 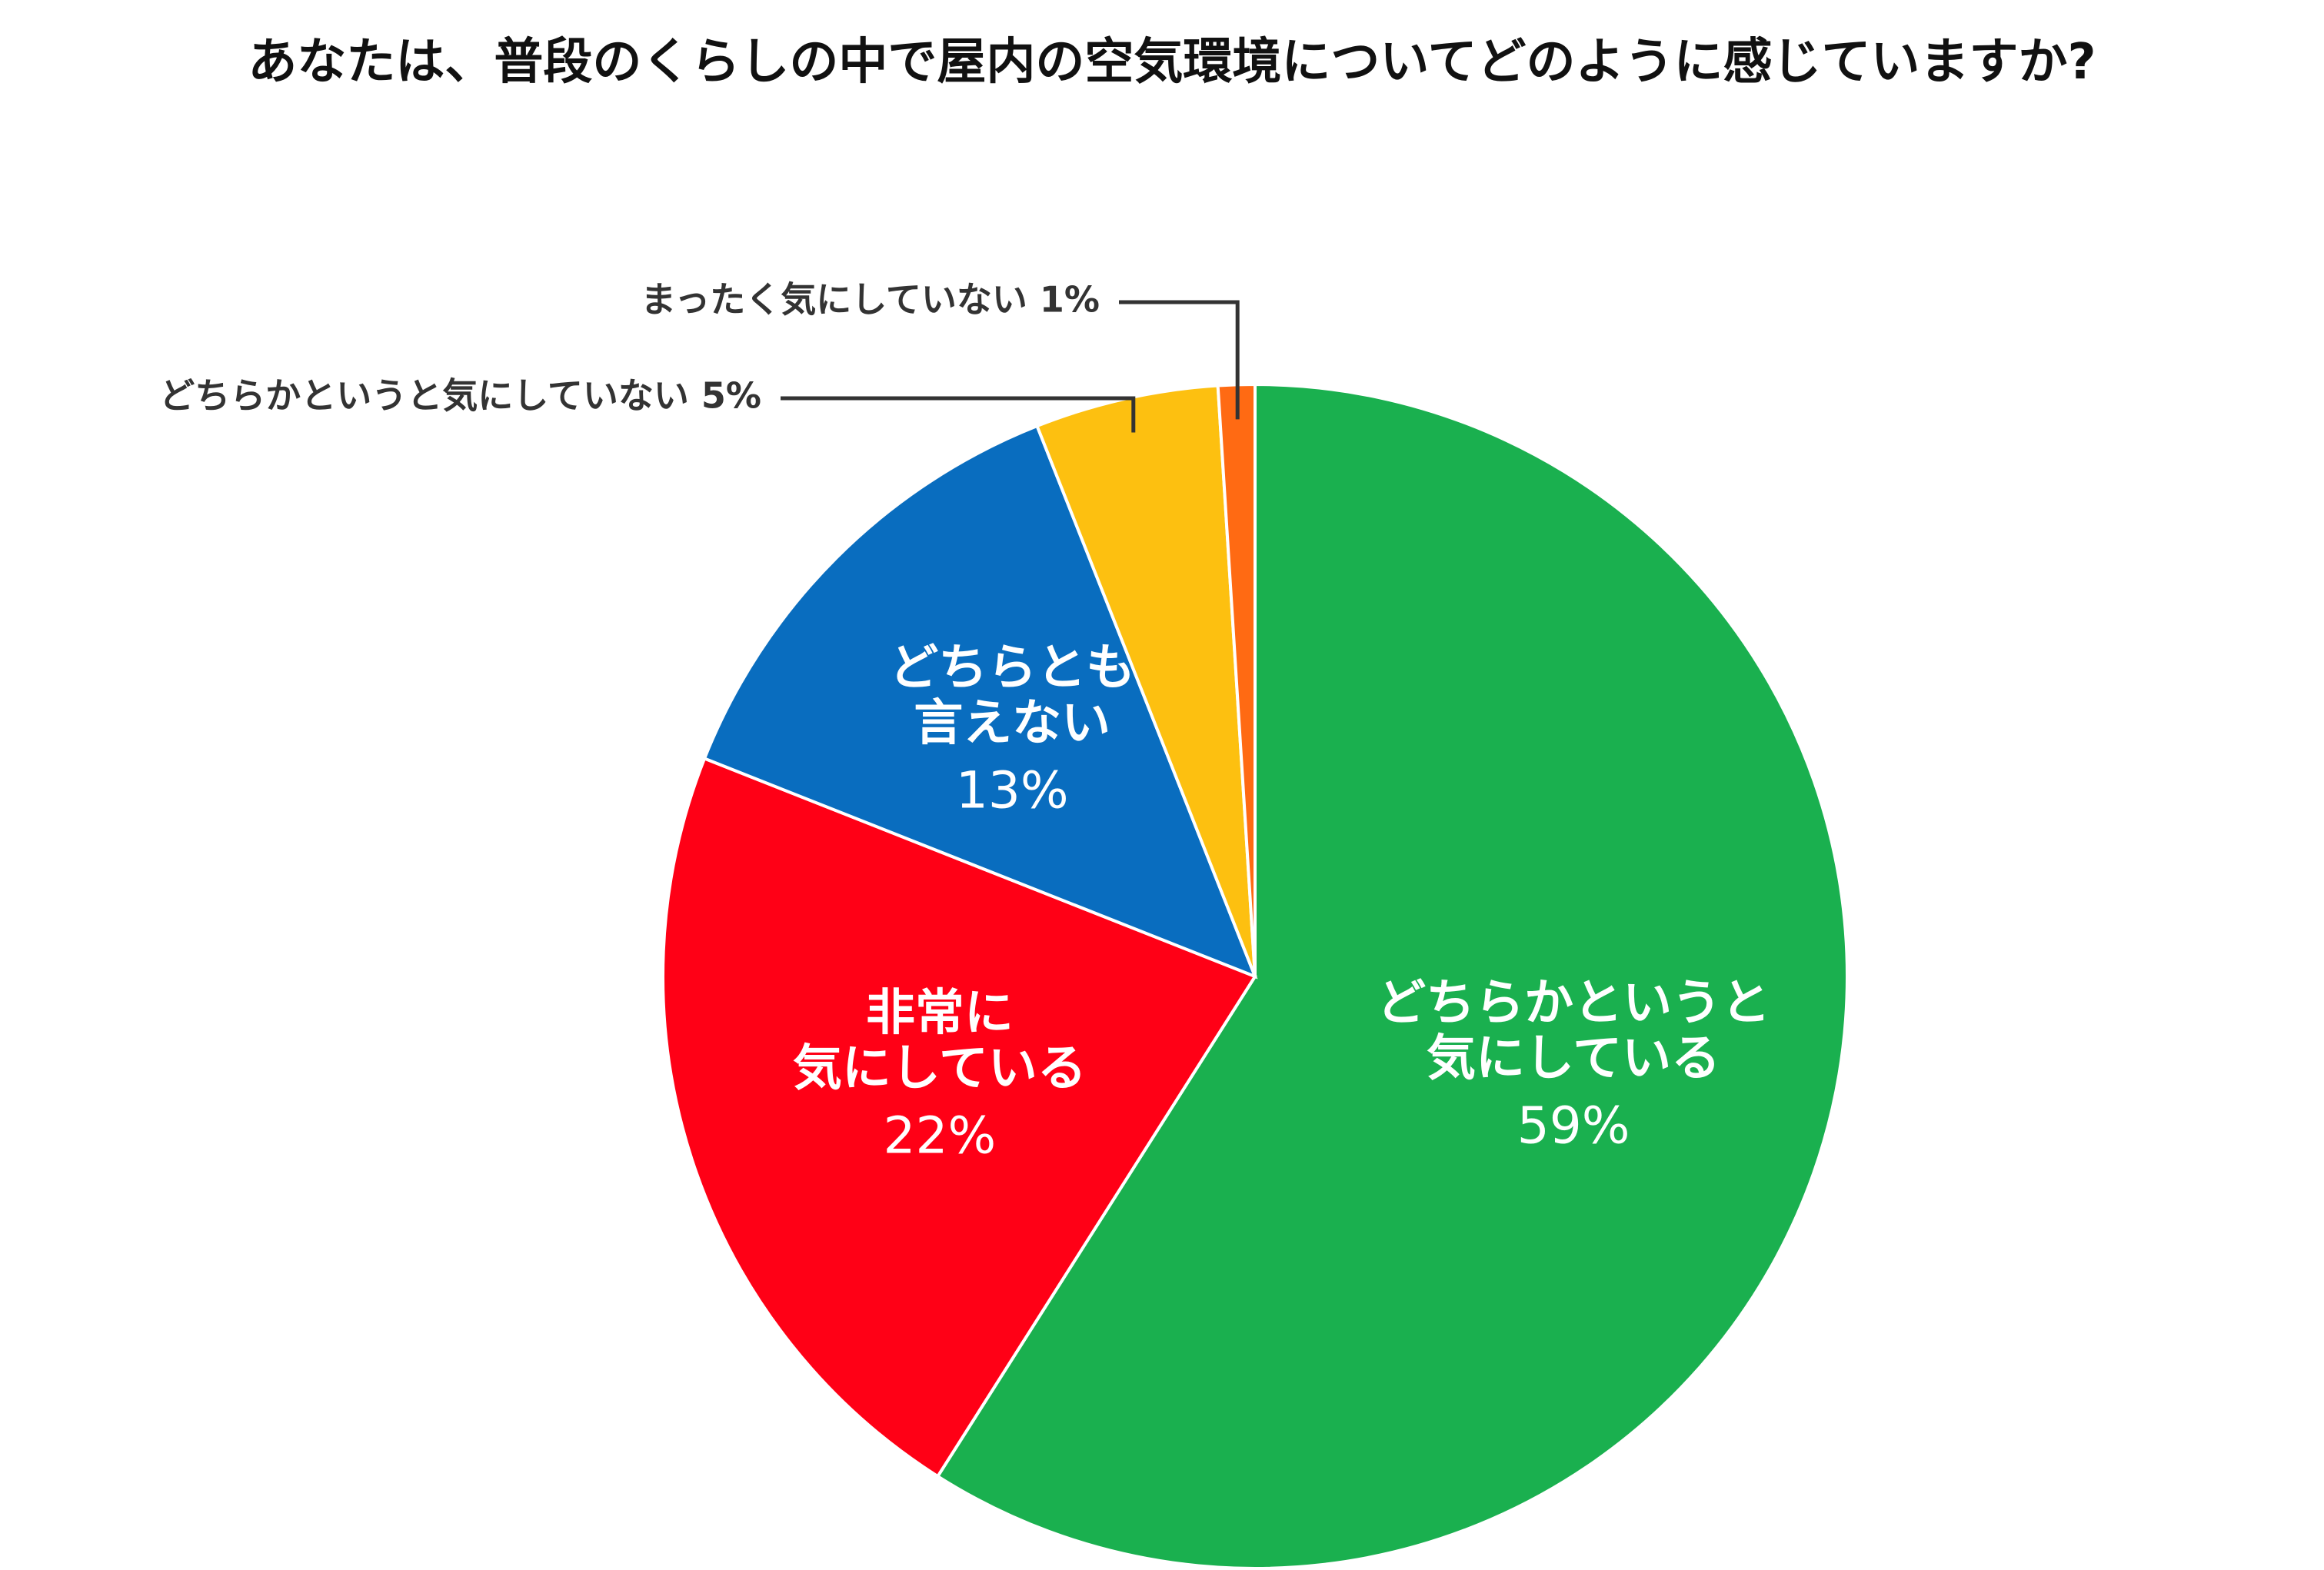 I want to click on slice-value-label-1: 59%, so click(x=1573, y=1125).